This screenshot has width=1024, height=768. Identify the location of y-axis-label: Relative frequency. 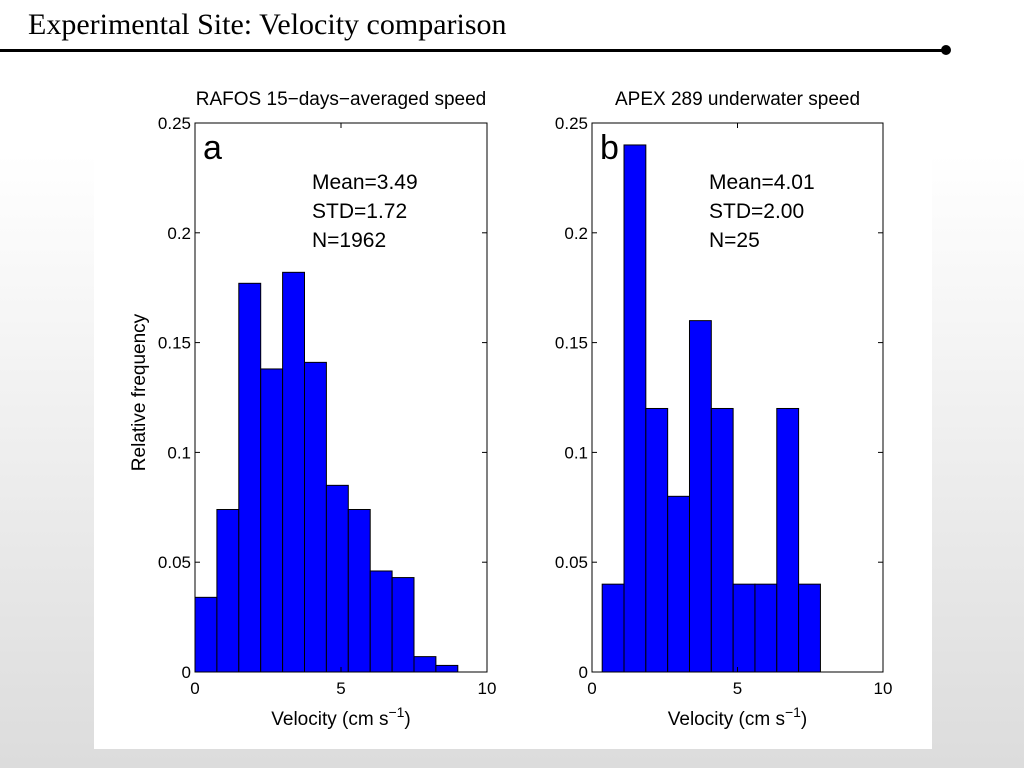
(139, 392).